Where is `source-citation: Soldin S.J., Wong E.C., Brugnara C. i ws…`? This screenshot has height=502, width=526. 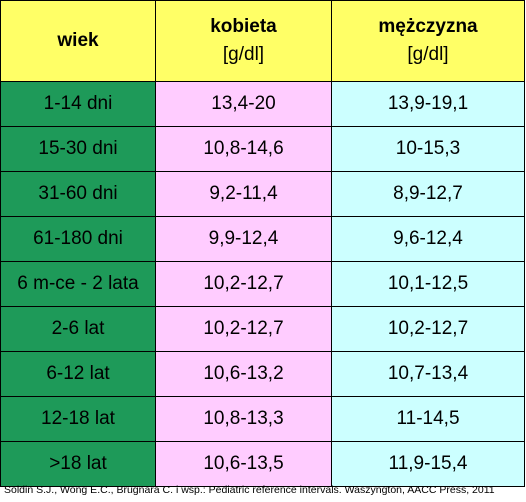 source-citation: Soldin S.J., Wong E.C., Brugnara C. i ws… is located at coordinates (249, 490).